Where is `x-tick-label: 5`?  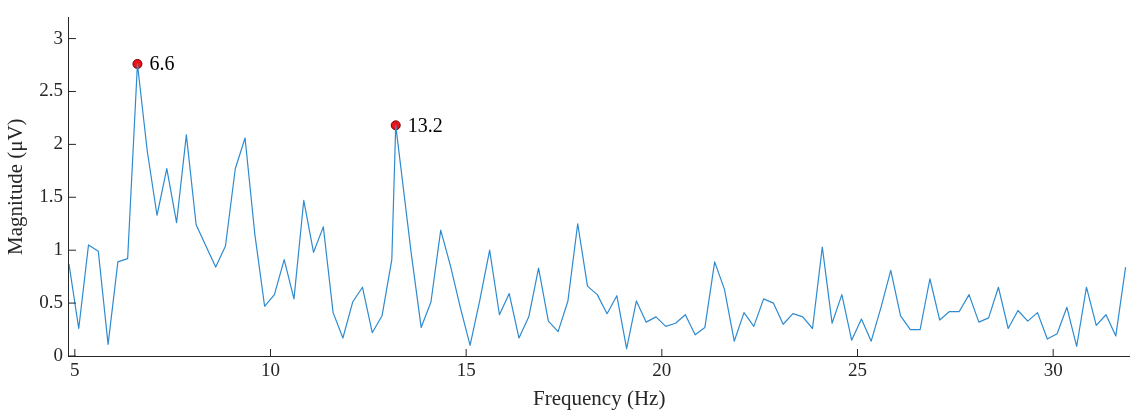 x-tick-label: 5 is located at coordinates (75, 370).